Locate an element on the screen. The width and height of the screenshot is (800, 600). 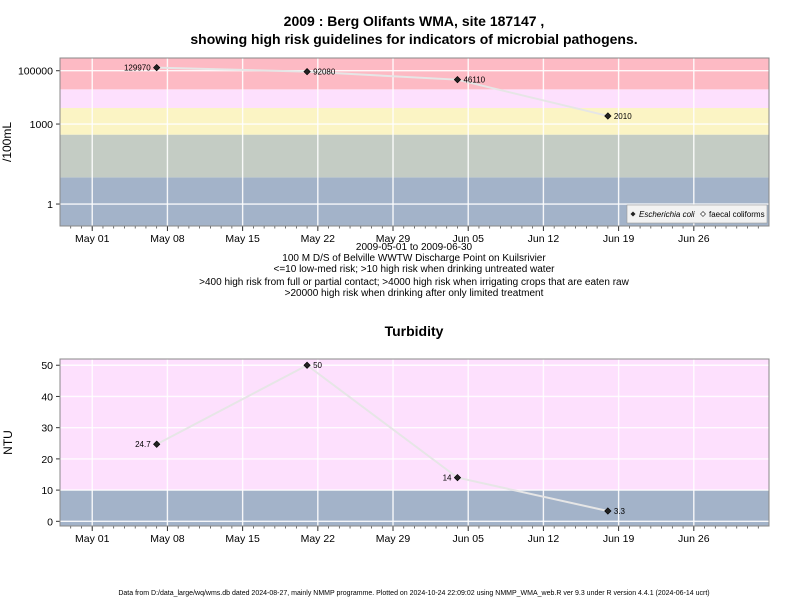
legend-marker-ecoli is located at coordinates (633, 214).